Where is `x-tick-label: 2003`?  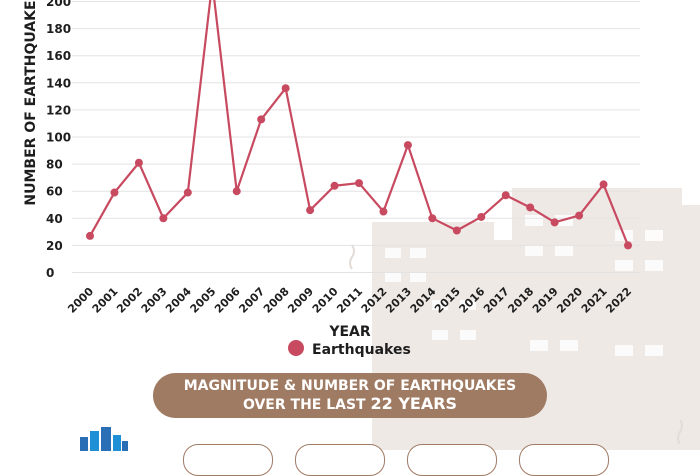
x-tick-label: 2003 is located at coordinates (154, 300).